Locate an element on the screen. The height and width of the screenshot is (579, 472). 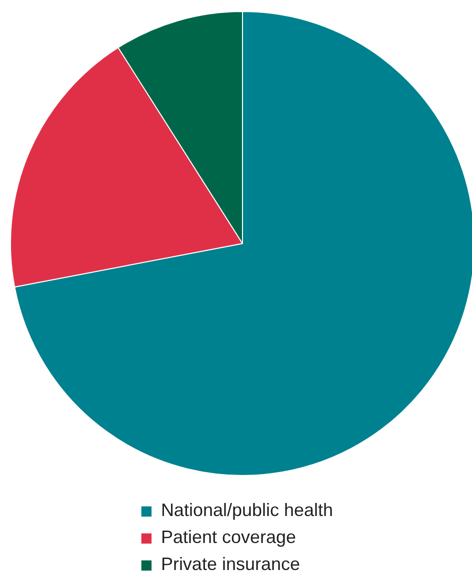
legend-label: Patient coverage is located at coordinates (228, 537).